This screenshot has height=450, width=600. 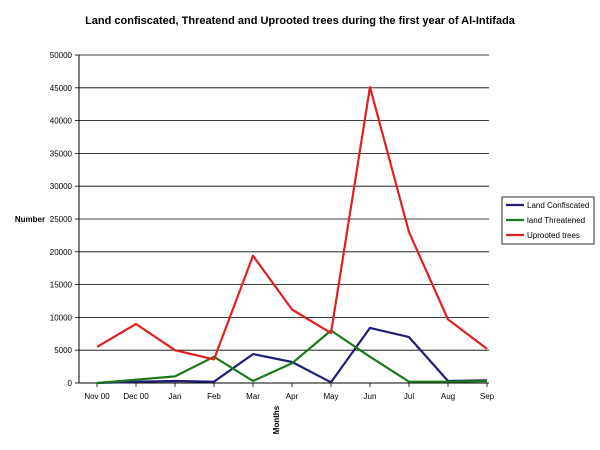 What do you see at coordinates (61, 317) in the screenshot?
I see `y-tick-label: 10000` at bounding box center [61, 317].